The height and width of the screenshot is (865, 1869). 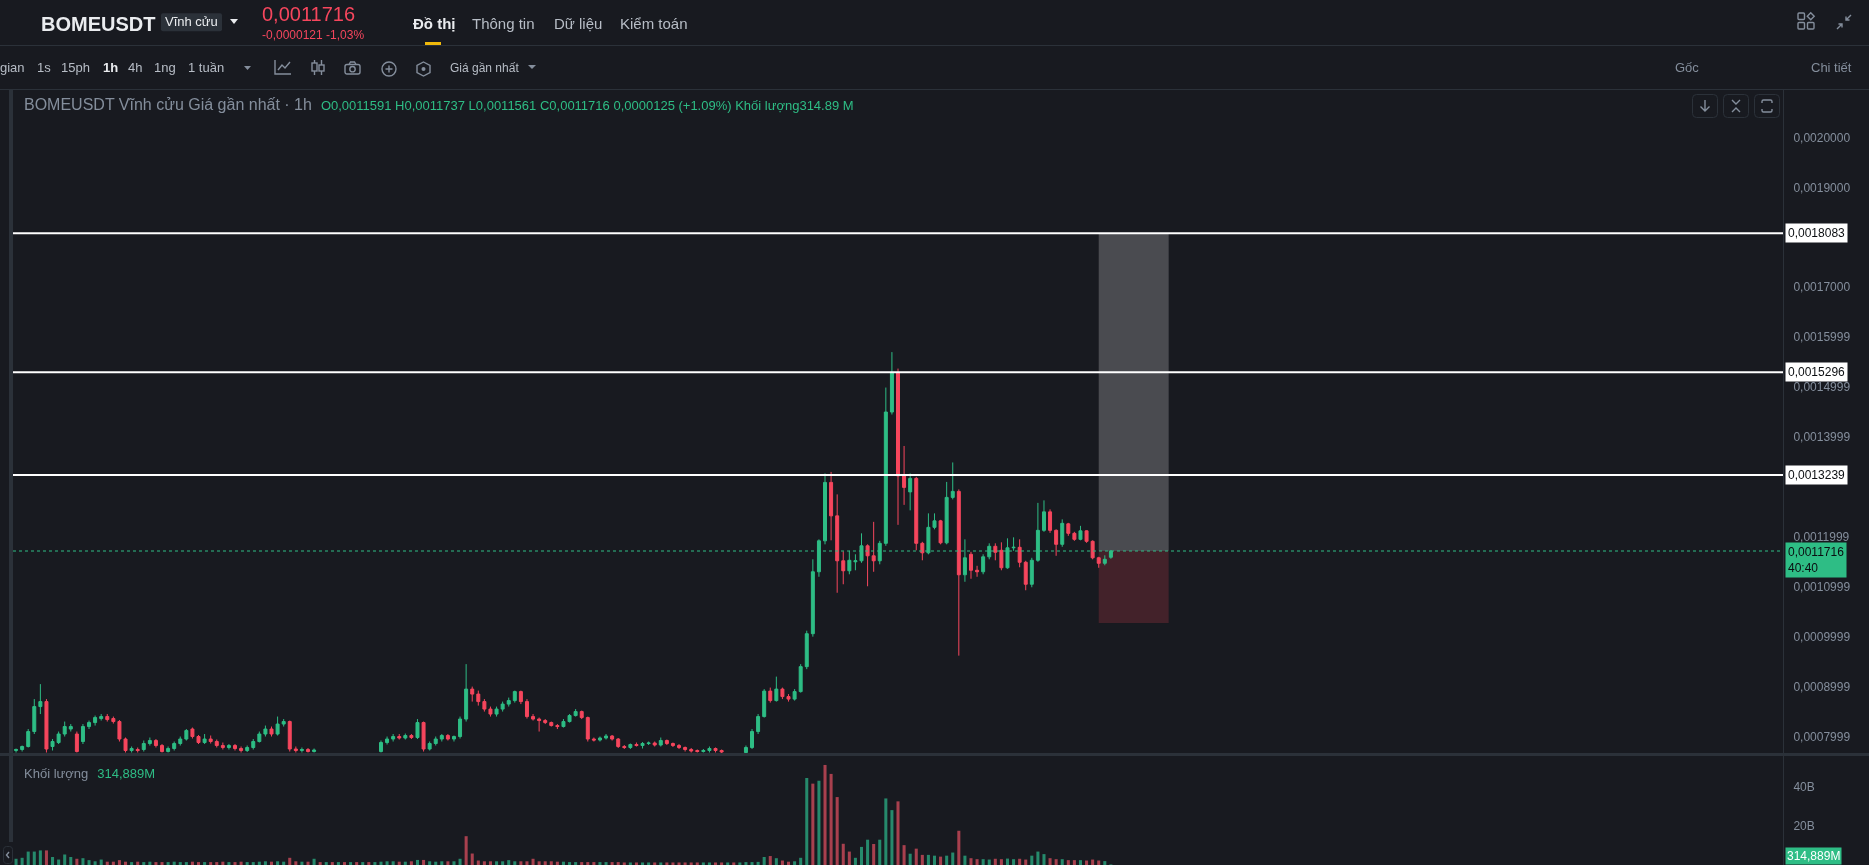 I want to click on ref-line-label: 0,0015296, so click(x=1817, y=372).